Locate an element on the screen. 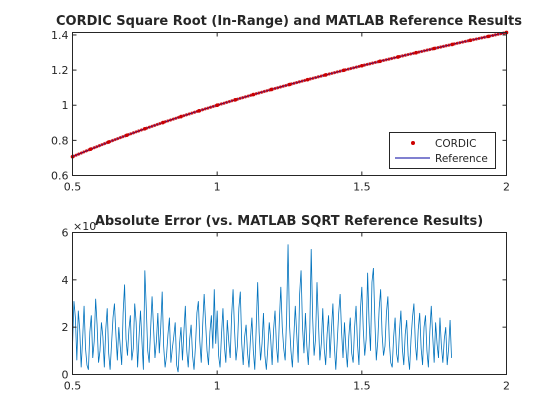  legend: CORDIC Reference is located at coordinates (442, 150).